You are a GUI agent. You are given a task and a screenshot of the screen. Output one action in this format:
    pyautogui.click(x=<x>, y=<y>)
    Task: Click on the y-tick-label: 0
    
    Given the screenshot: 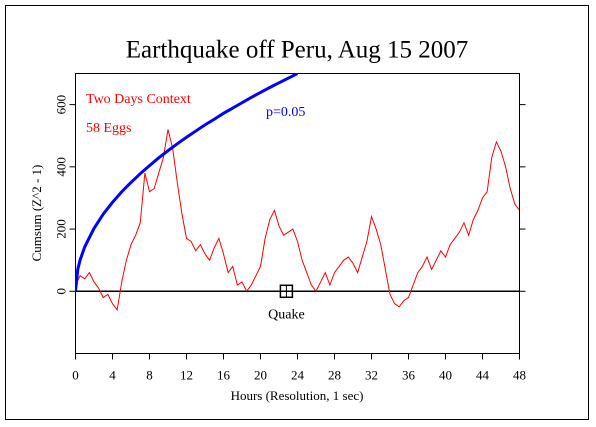 What is the action you would take?
    pyautogui.click(x=60, y=291)
    